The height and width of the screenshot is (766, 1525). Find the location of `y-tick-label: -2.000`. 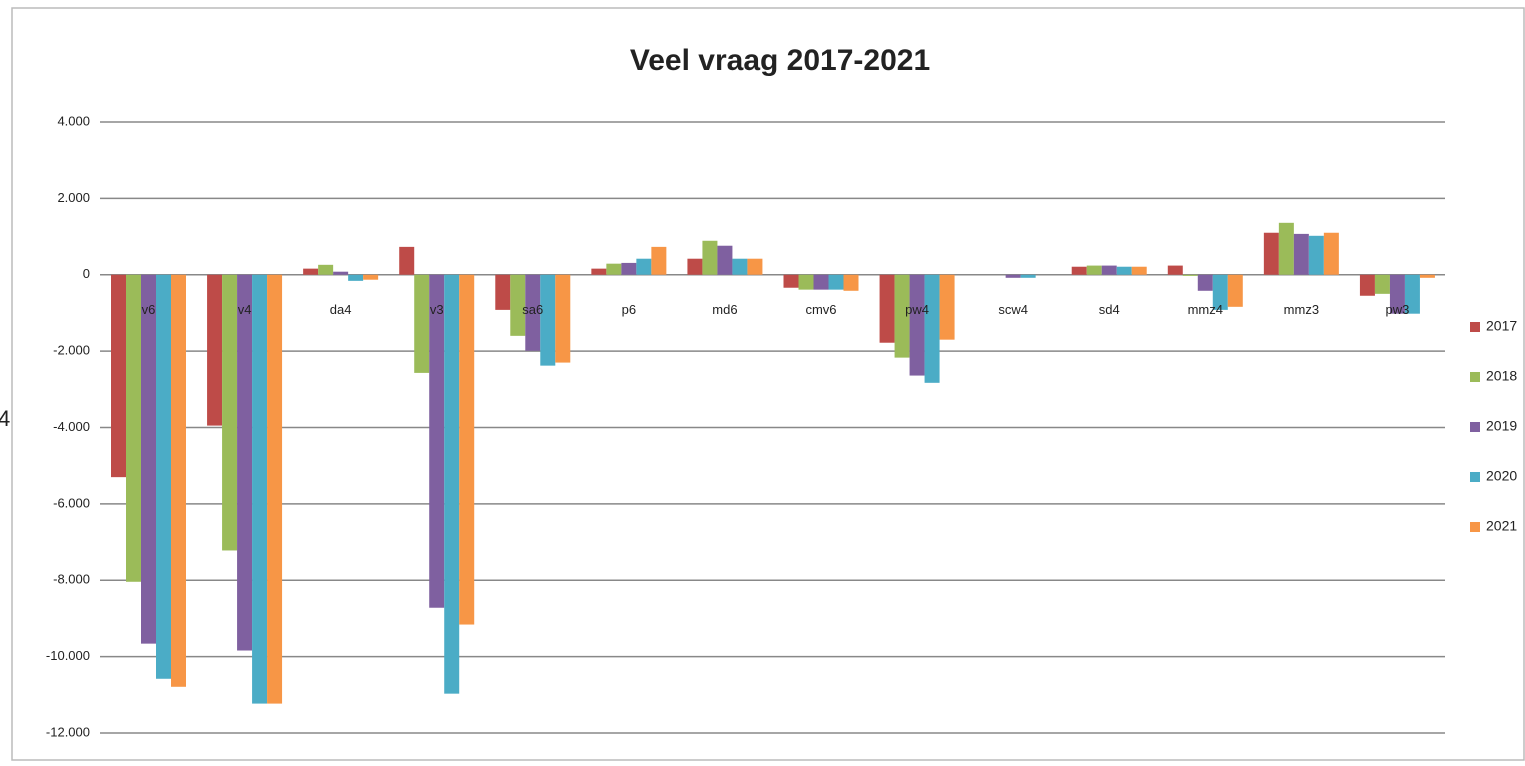

y-tick-label: -2.000 is located at coordinates (71, 350).